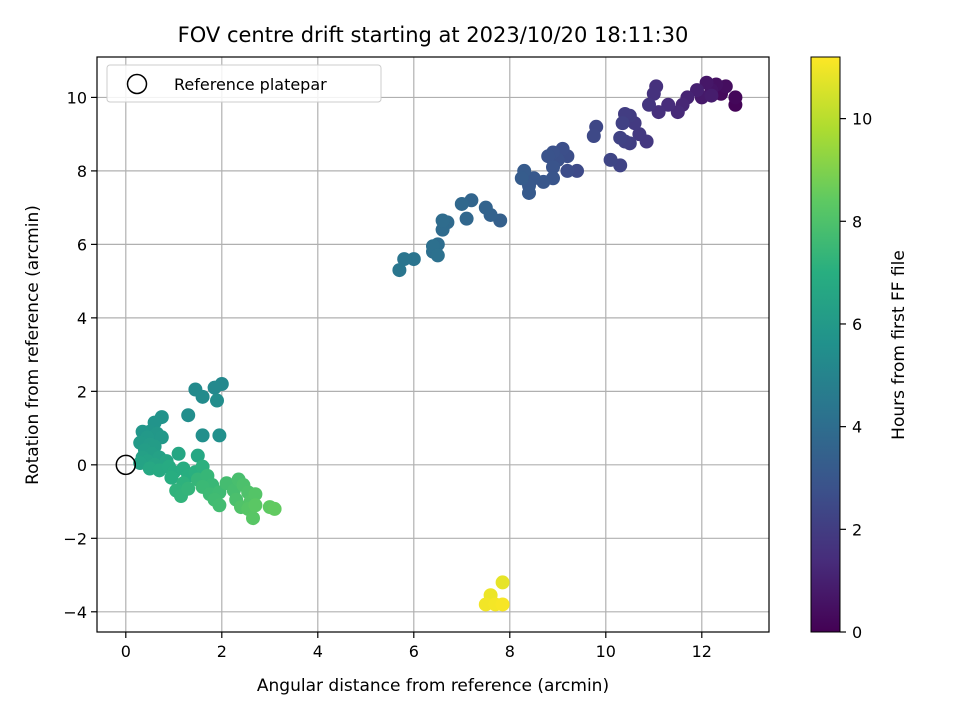 The image size is (960, 720). Describe the element at coordinates (126, 651) in the screenshot. I see `x-tick-label: 0` at that location.